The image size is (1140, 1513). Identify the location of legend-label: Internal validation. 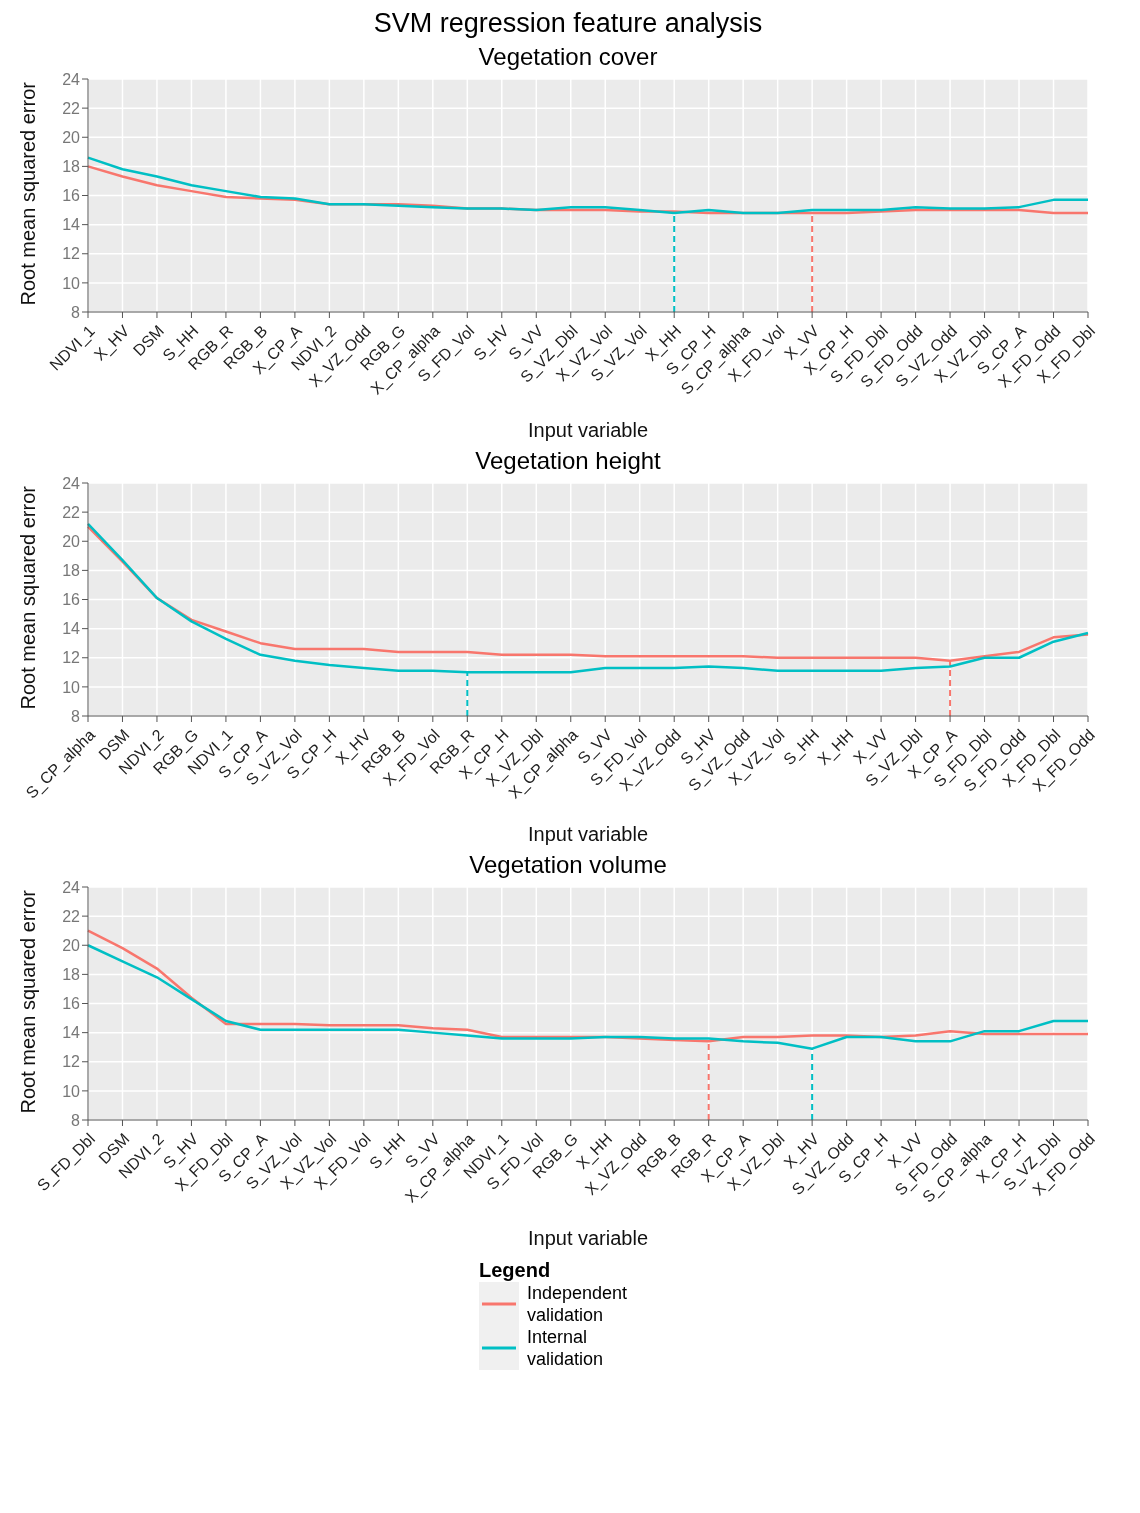
(566, 1348).